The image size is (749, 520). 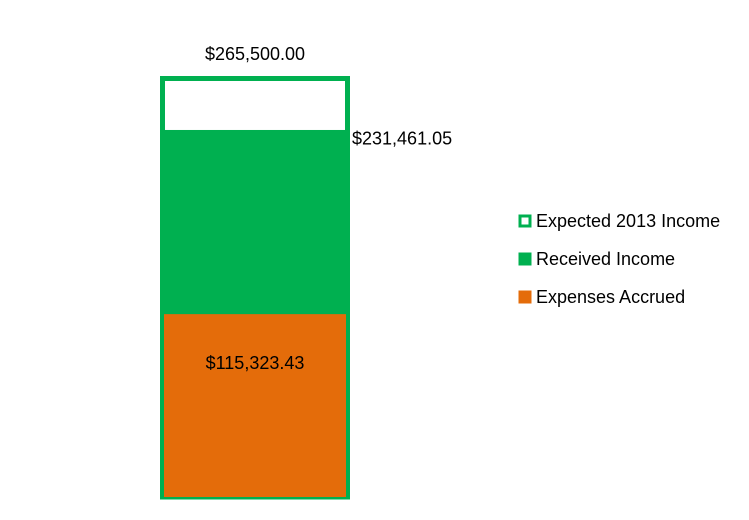 What do you see at coordinates (255, 363) in the screenshot?
I see `data-label: $115,323.43` at bounding box center [255, 363].